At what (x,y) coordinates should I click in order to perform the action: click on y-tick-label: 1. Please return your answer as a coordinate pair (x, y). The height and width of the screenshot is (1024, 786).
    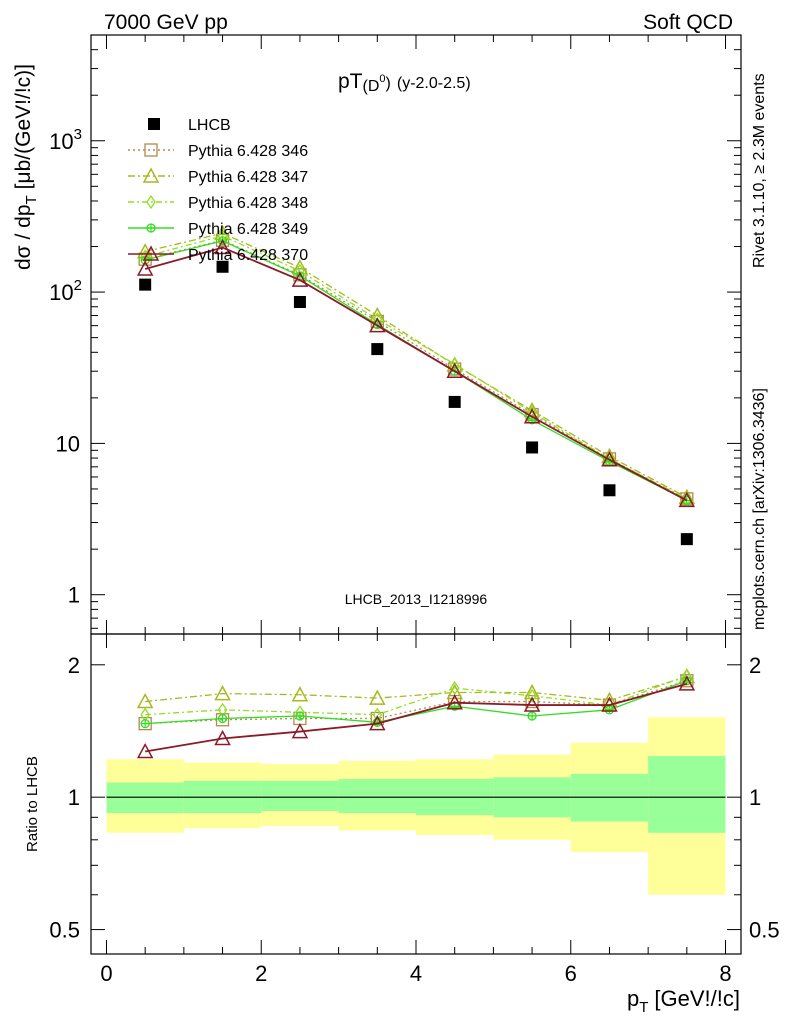
    Looking at the image, I should click on (74, 595).